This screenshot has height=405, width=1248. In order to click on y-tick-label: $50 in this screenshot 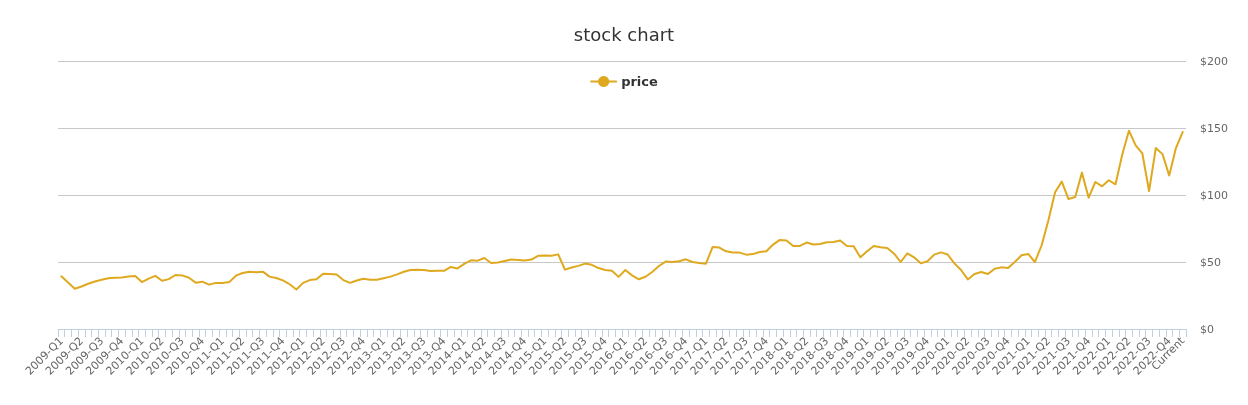, I will do `click(1210, 262)`.